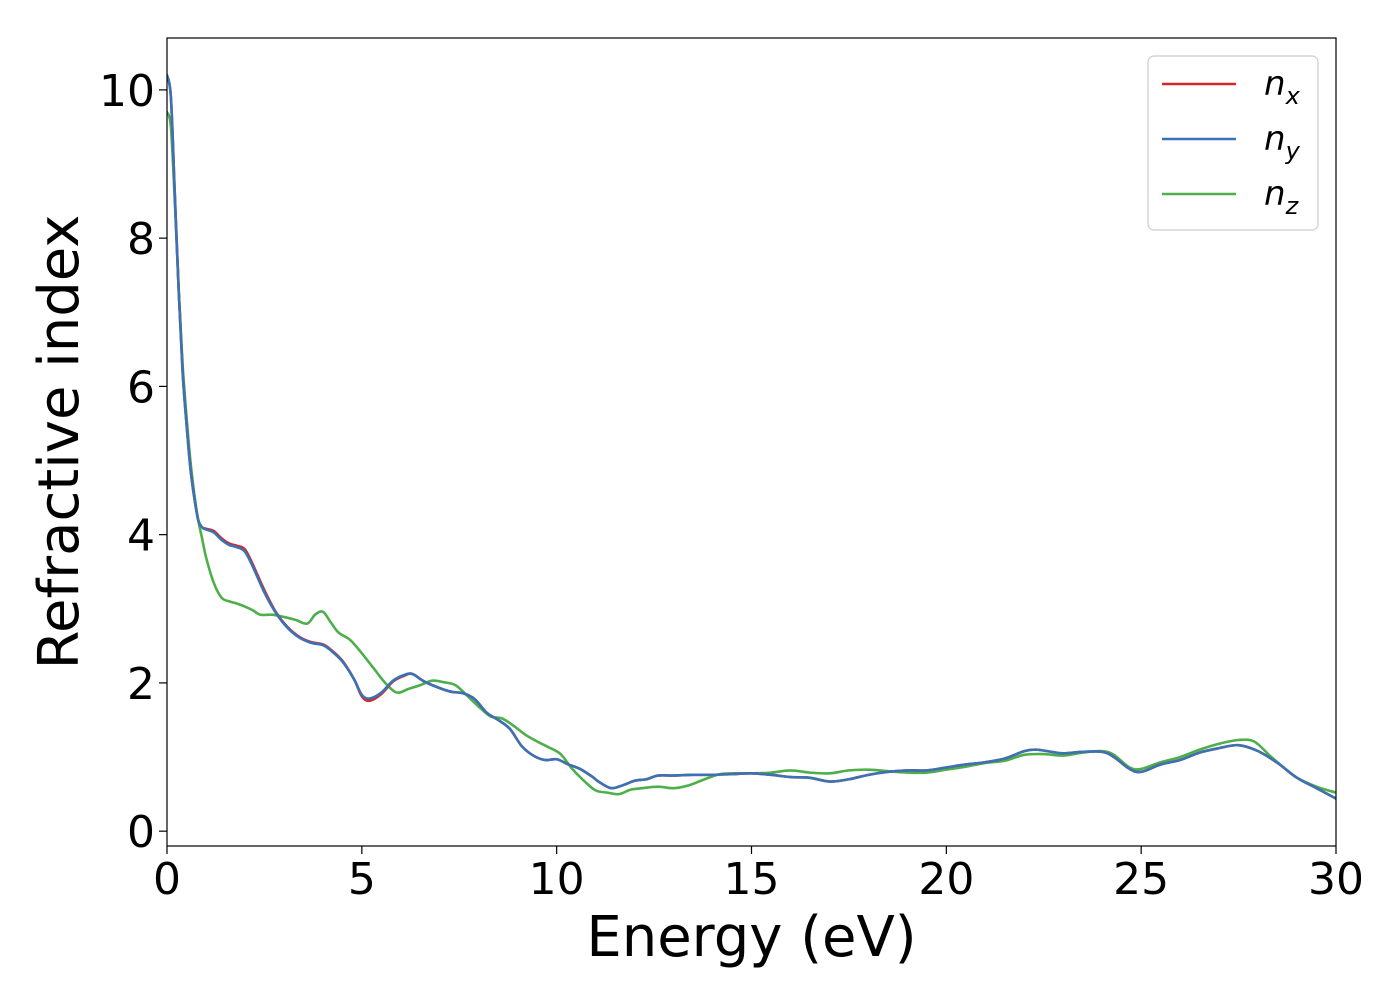 The width and height of the screenshot is (1400, 1000). I want to click on legend-box, so click(1233, 143).